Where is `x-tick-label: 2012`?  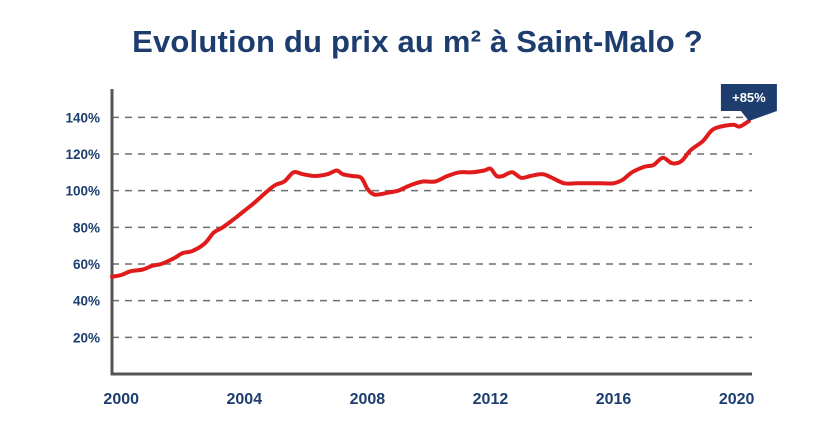
x-tick-label: 2012 is located at coordinates (491, 399).